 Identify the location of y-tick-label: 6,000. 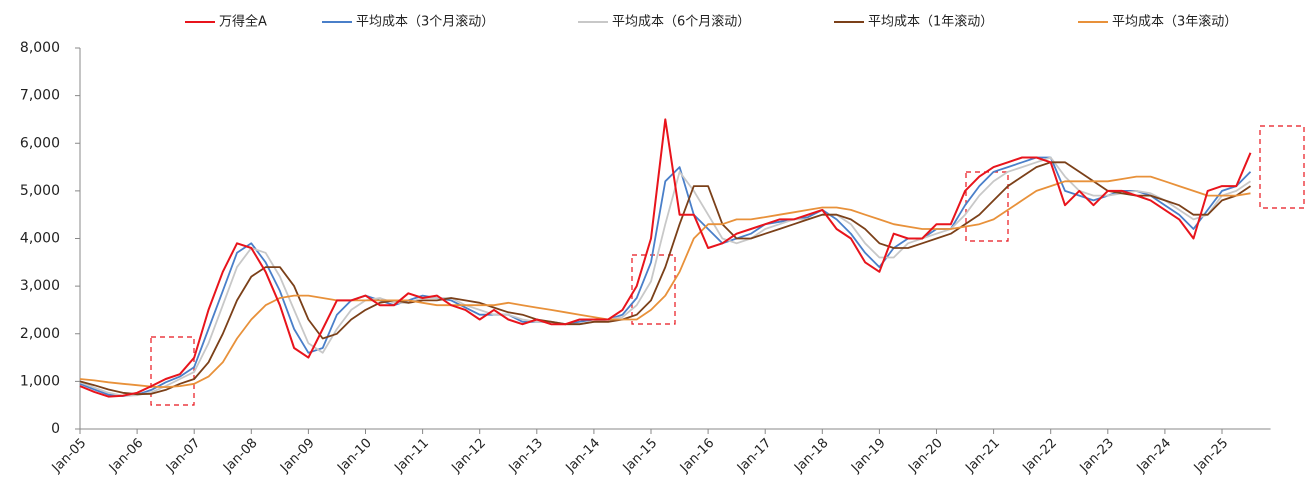
(40, 143).